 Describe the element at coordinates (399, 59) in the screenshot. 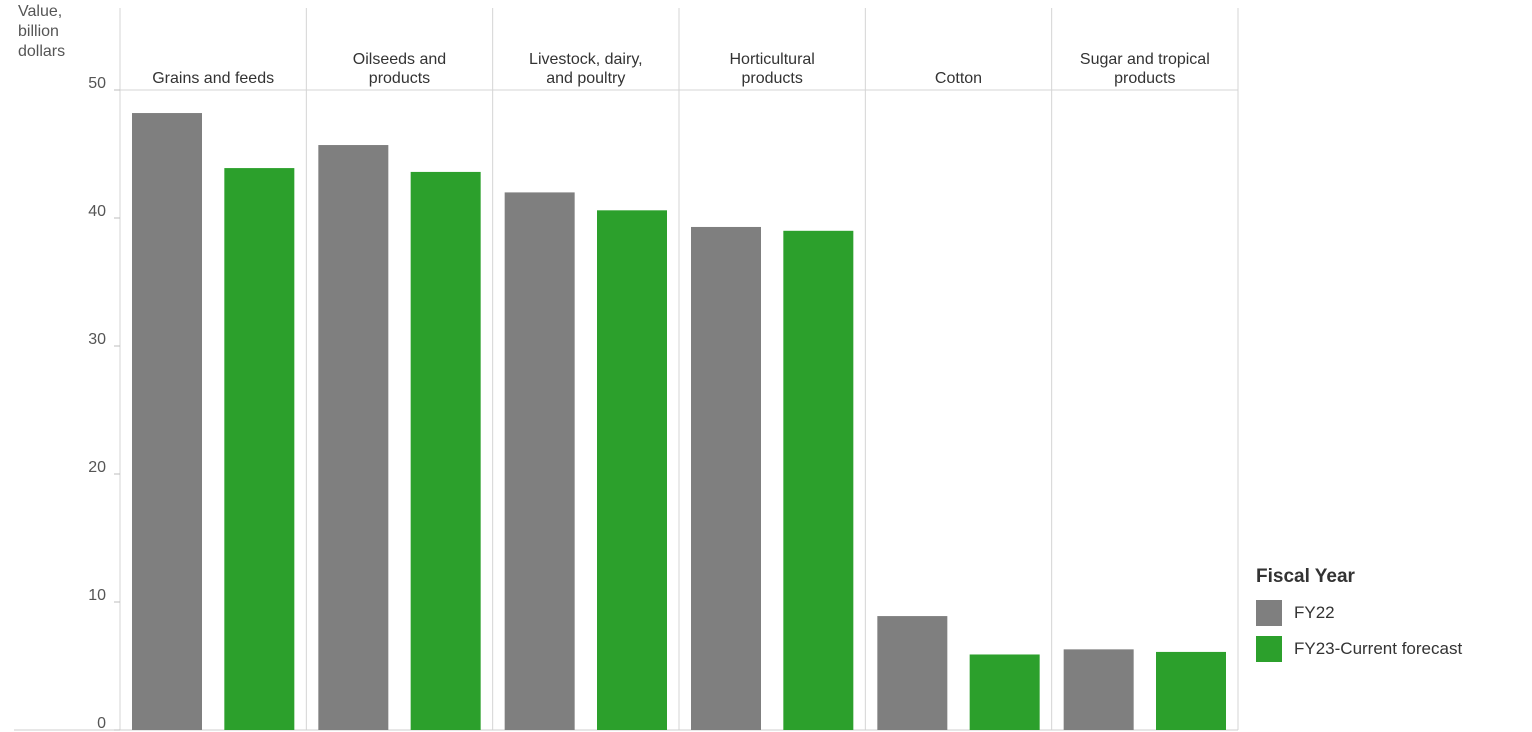

I see `category-header-line: Oilseeds and` at that location.